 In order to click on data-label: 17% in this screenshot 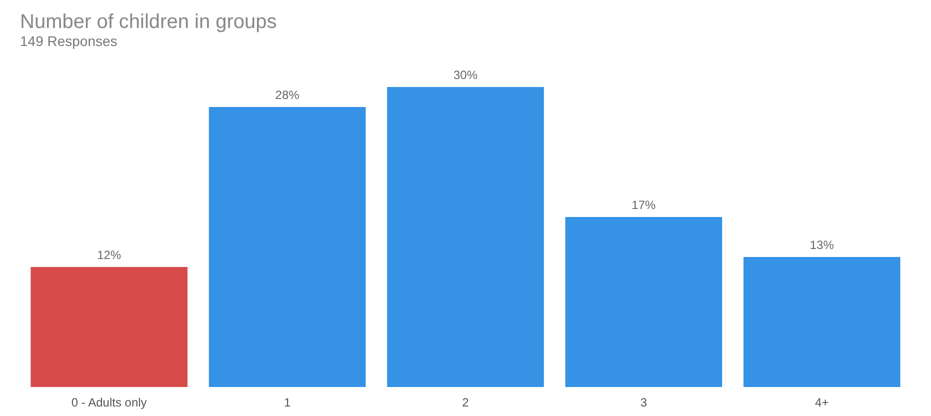, I will do `click(644, 205)`.